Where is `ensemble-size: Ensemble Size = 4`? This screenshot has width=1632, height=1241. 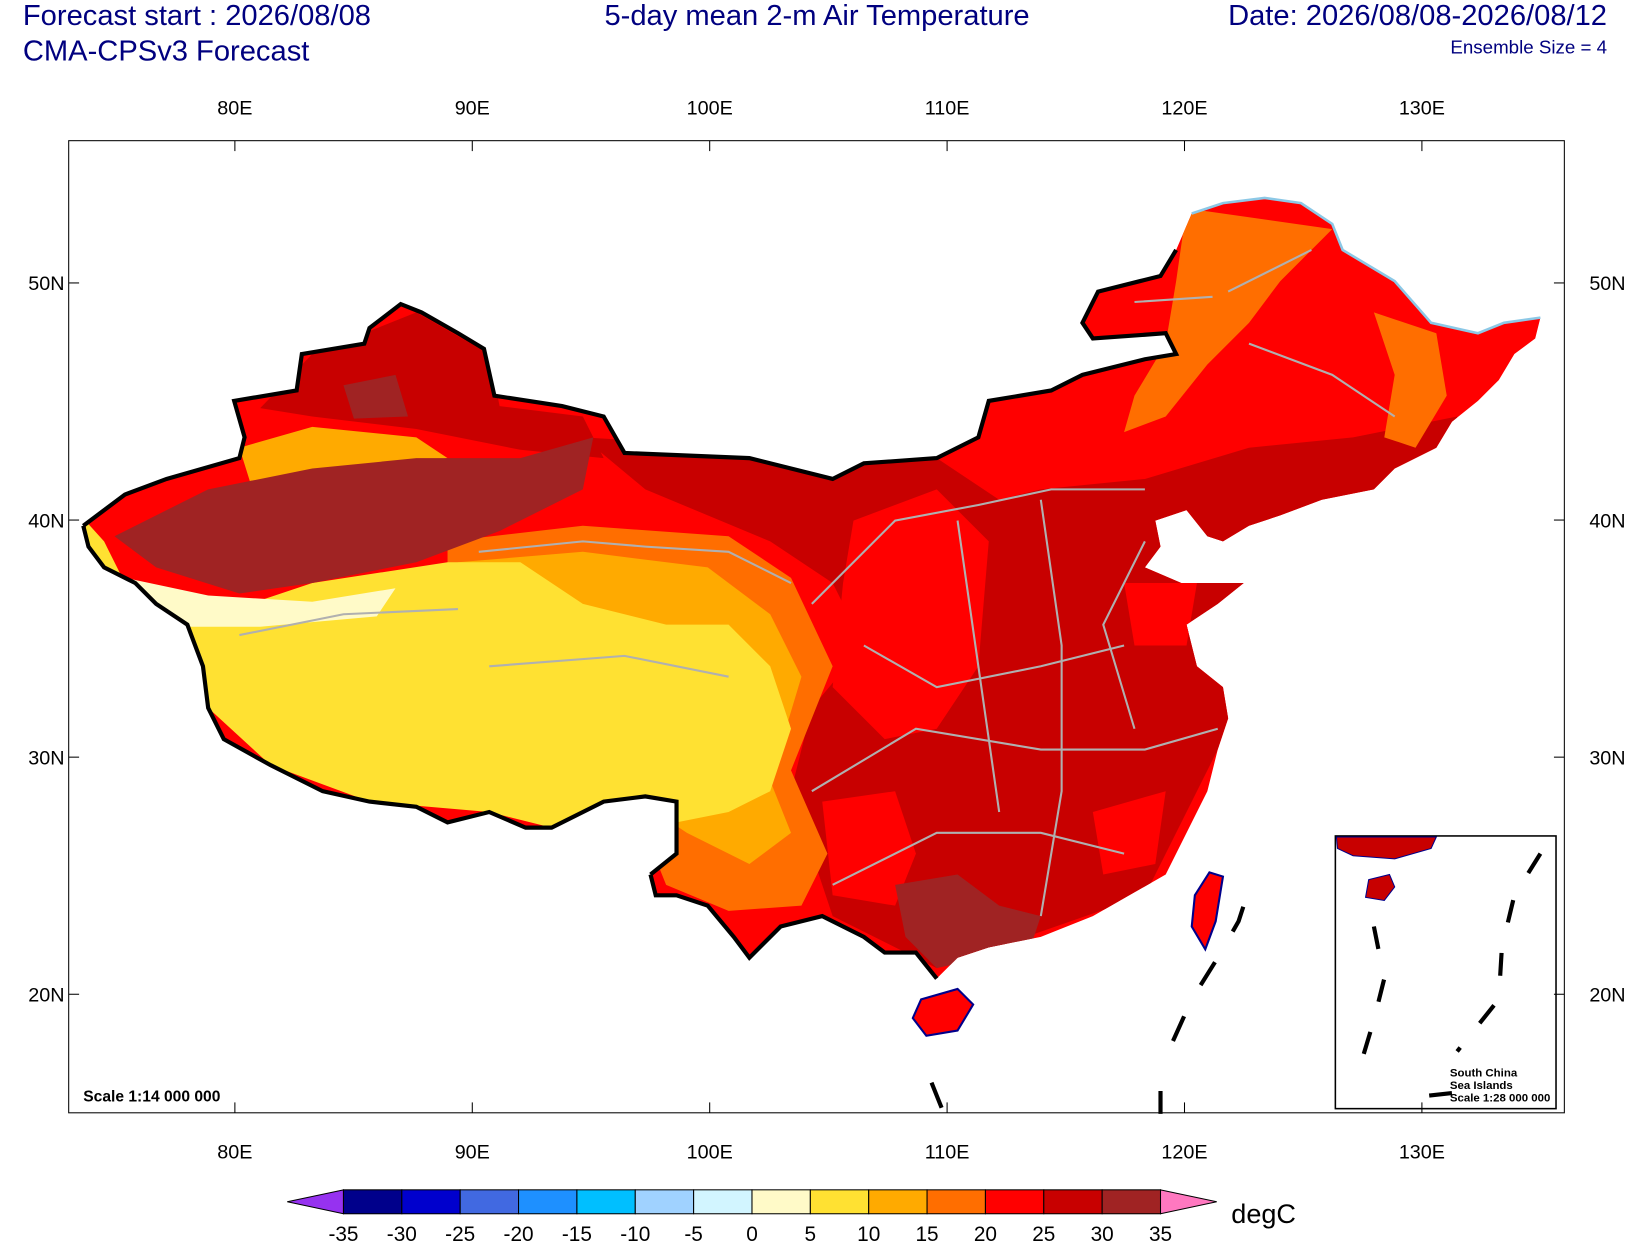 ensemble-size: Ensemble Size = 4 is located at coordinates (1528, 46).